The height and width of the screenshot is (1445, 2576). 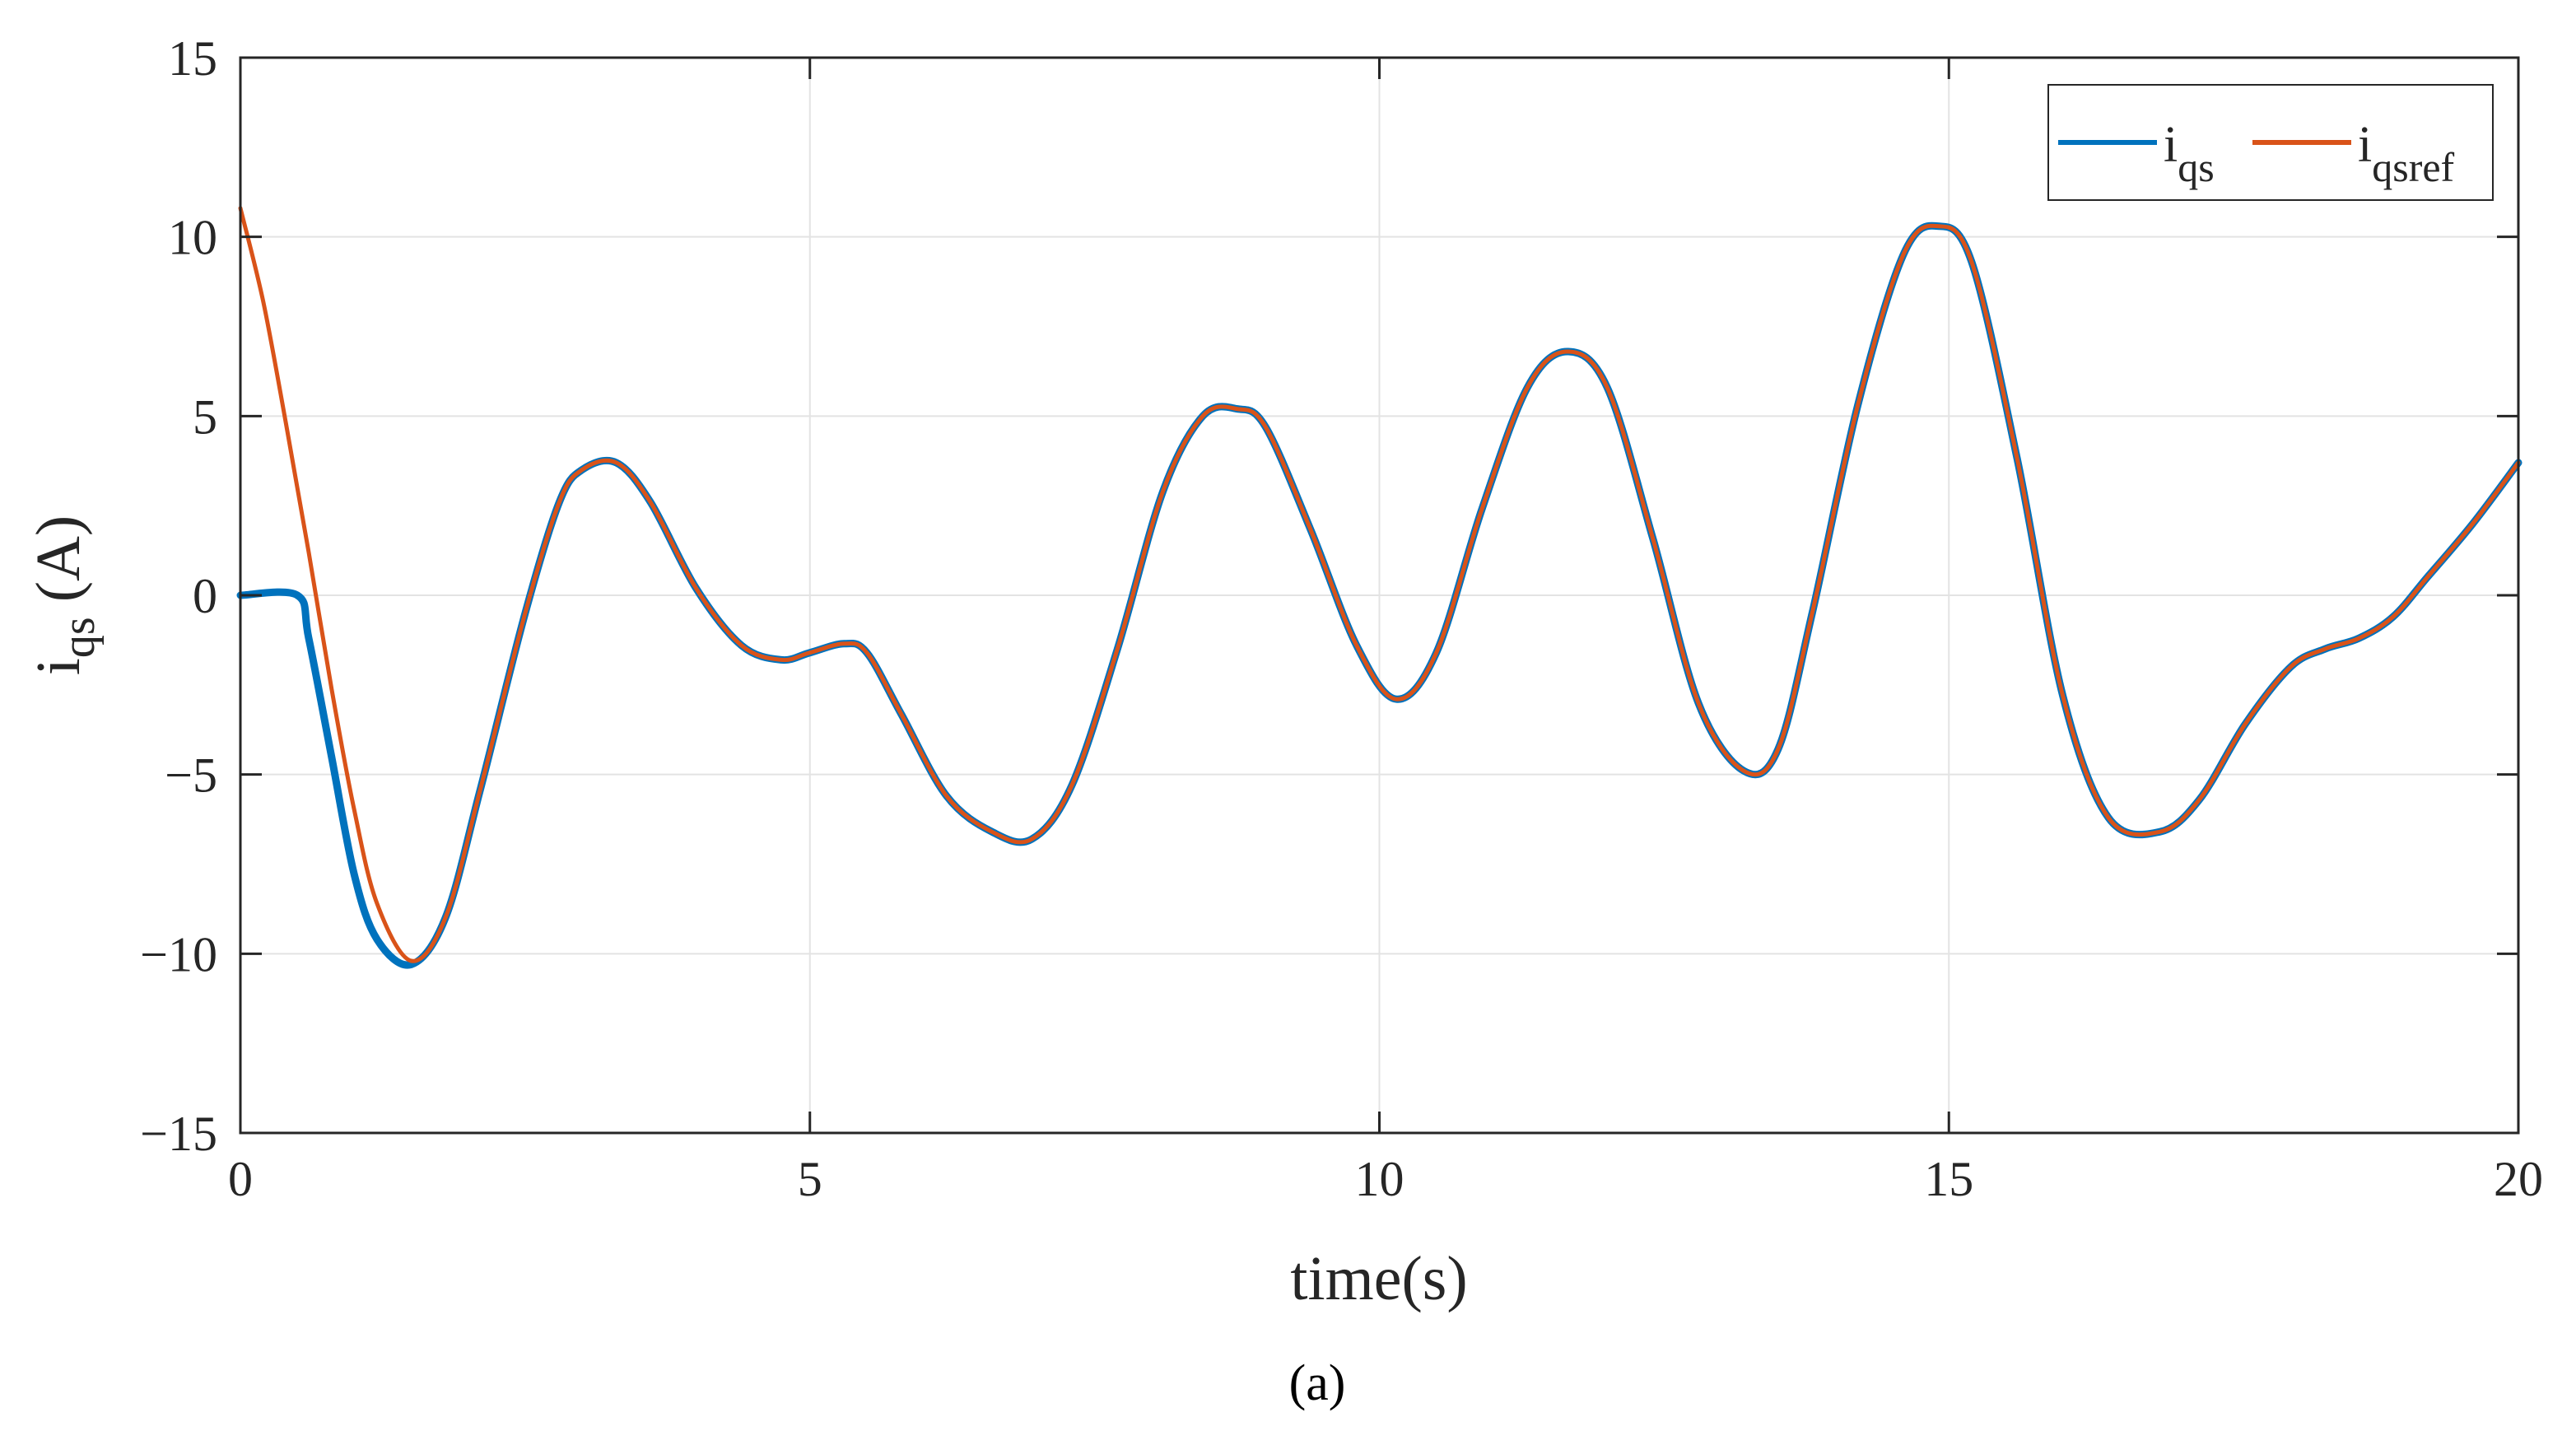 I want to click on x-tick-label: 5, so click(x=810, y=1179).